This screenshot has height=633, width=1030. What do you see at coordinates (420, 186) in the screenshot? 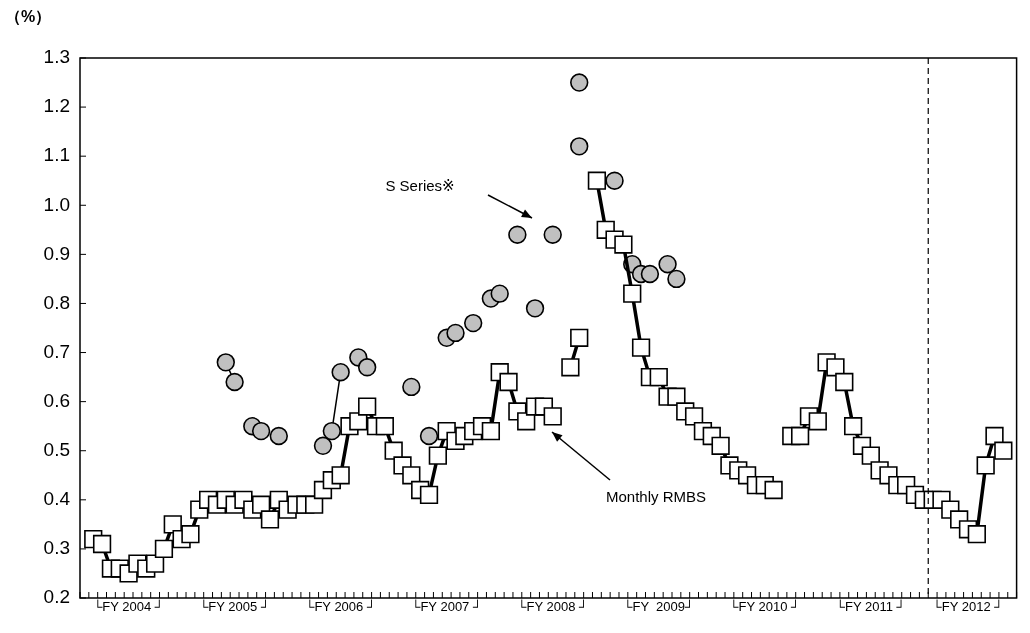
I see `annotation: S Series※` at bounding box center [420, 186].